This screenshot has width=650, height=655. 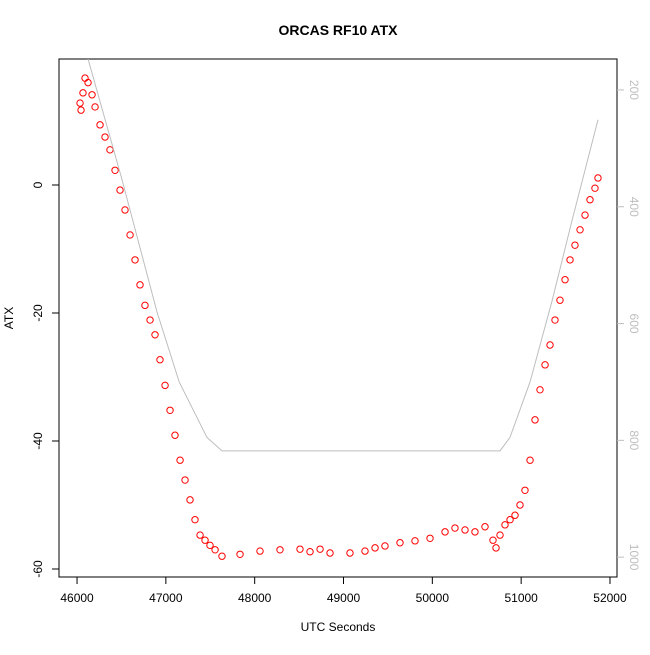 What do you see at coordinates (9, 318) in the screenshot?
I see `y-axis-label: ATX` at bounding box center [9, 318].